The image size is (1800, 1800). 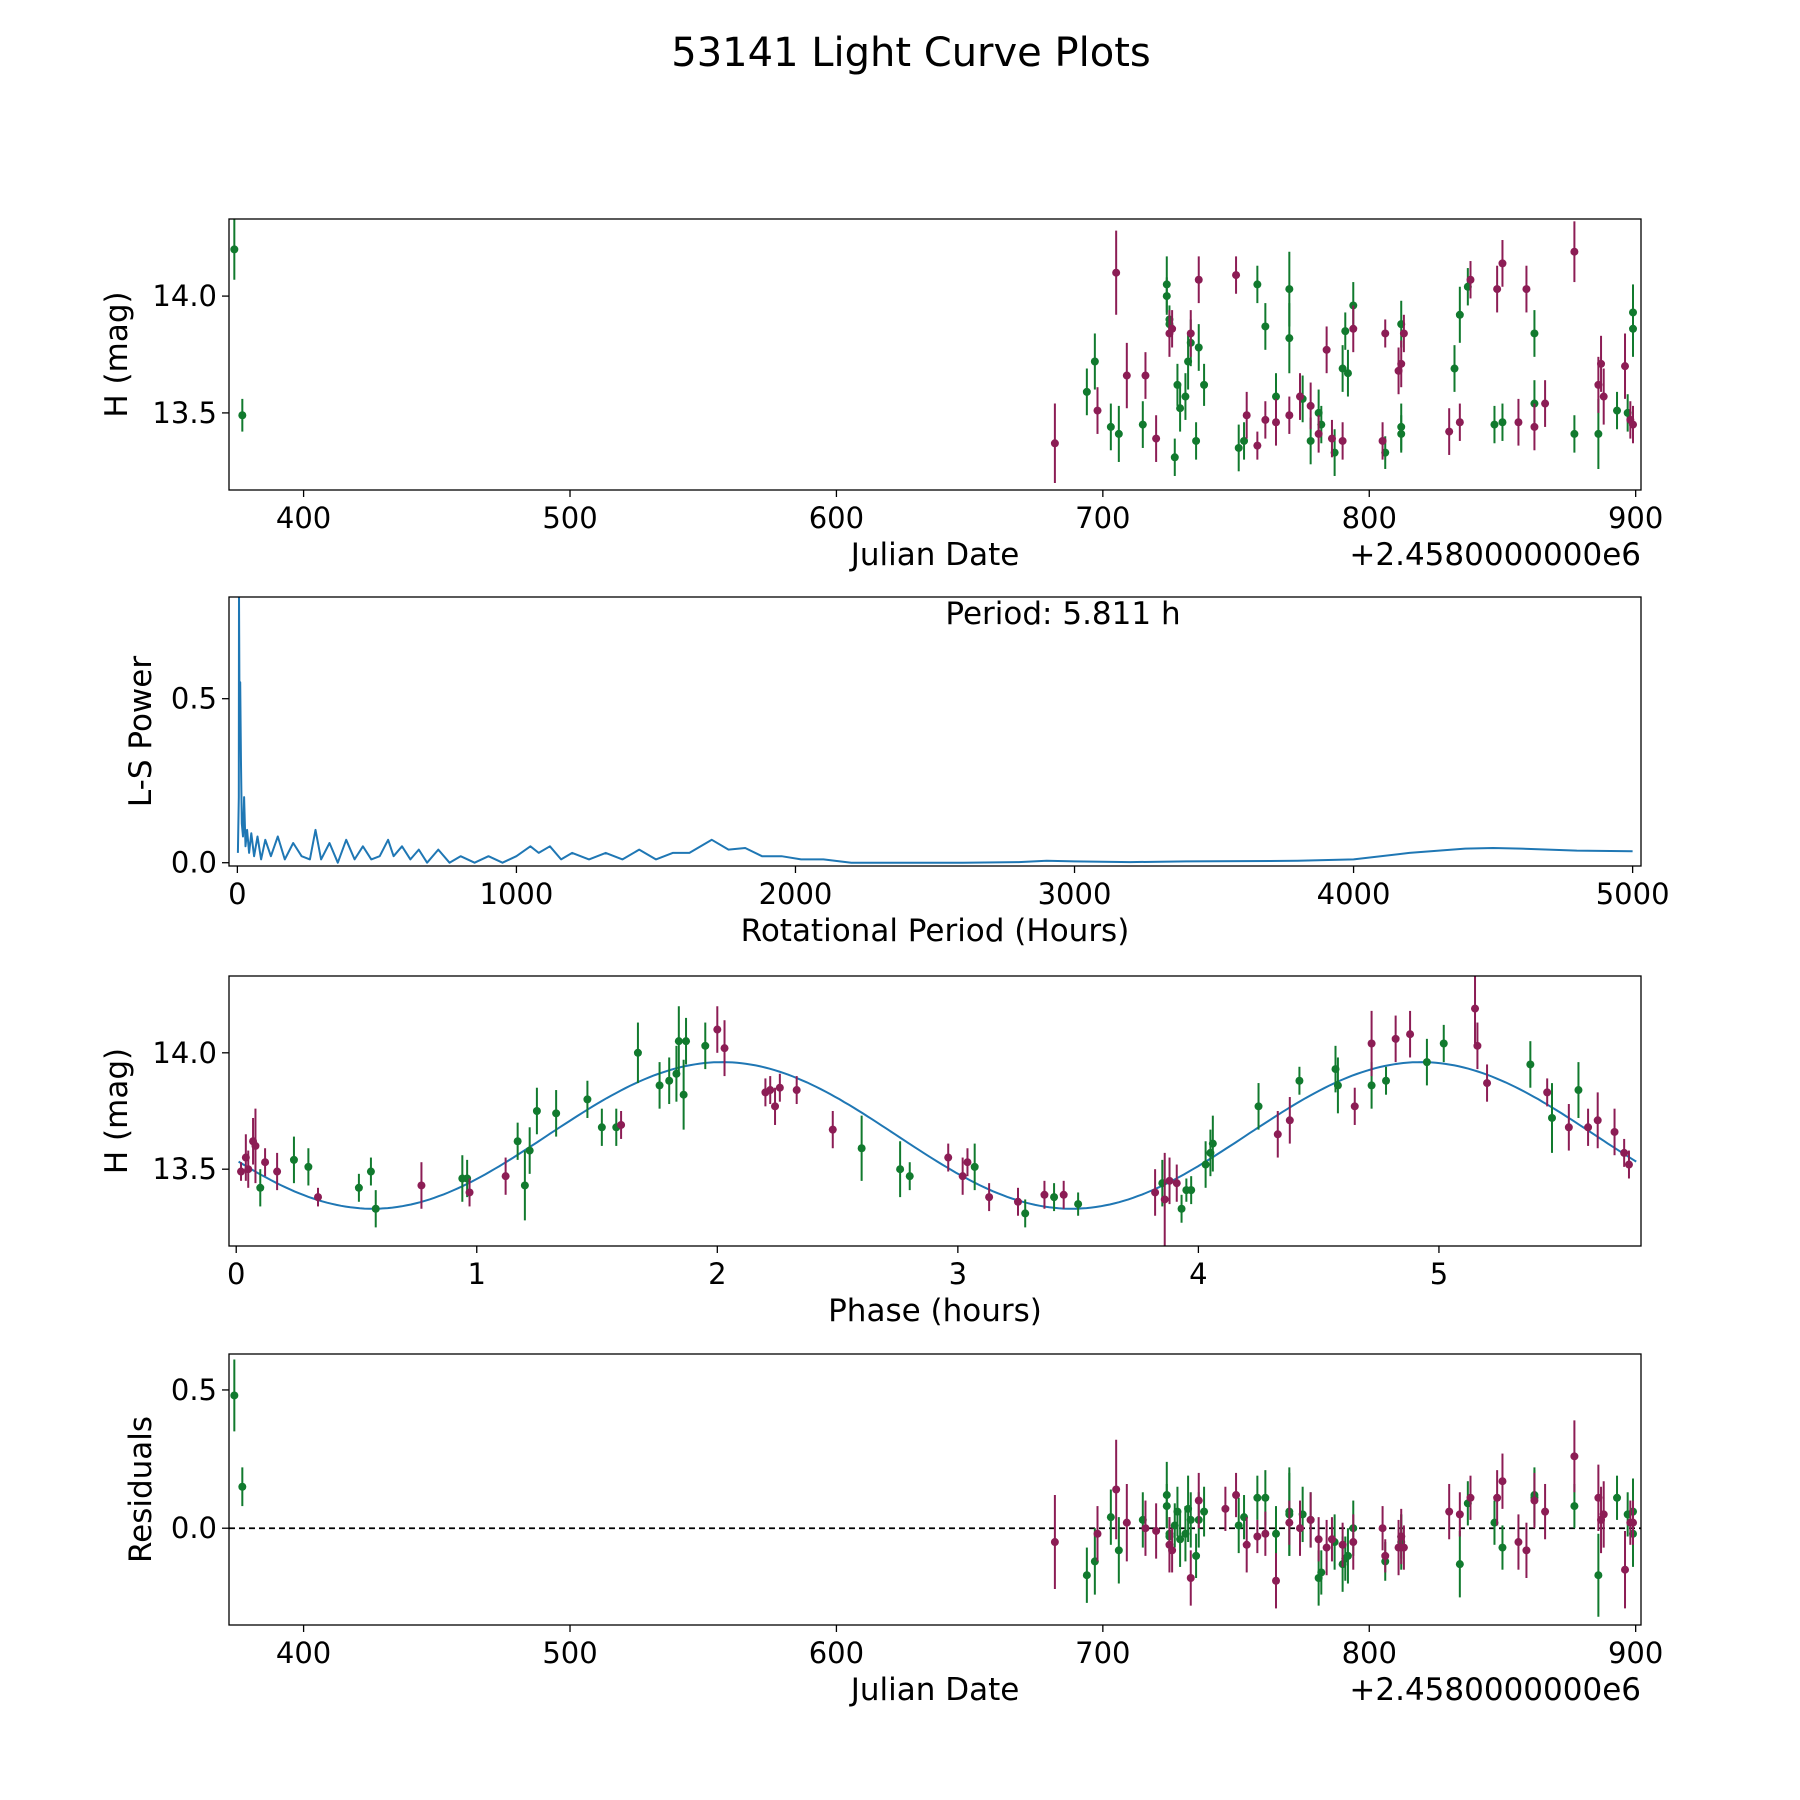 I want to click on plot-area, so click(x=934, y=730).